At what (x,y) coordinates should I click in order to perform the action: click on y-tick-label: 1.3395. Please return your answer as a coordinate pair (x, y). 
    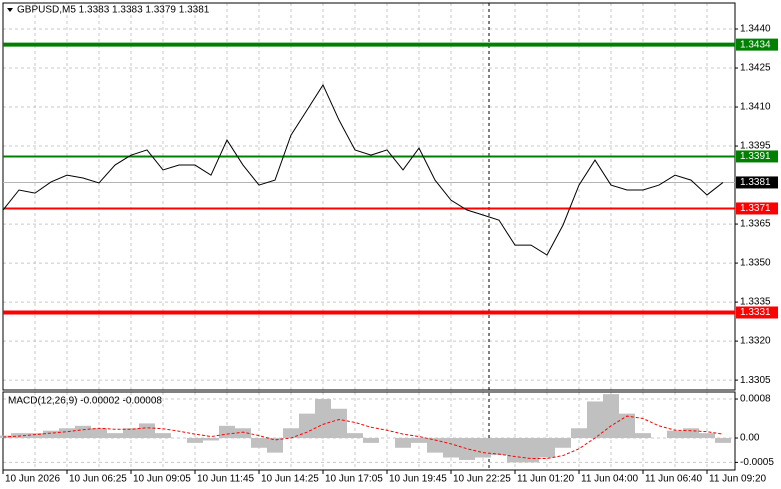
    Looking at the image, I should click on (755, 146).